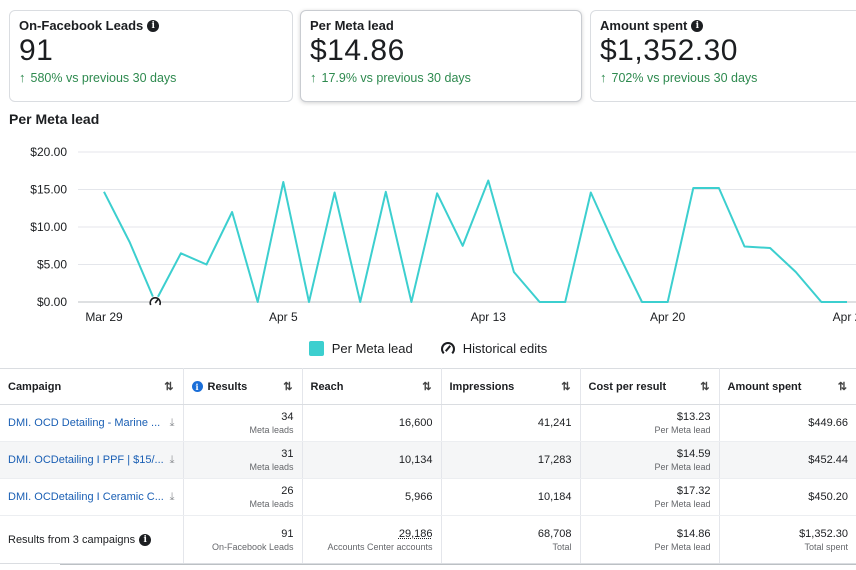 Image resolution: width=856 pixels, height=570 pixels. What do you see at coordinates (243, 386) in the screenshot?
I see `col-header-results: i Results ⇅` at bounding box center [243, 386].